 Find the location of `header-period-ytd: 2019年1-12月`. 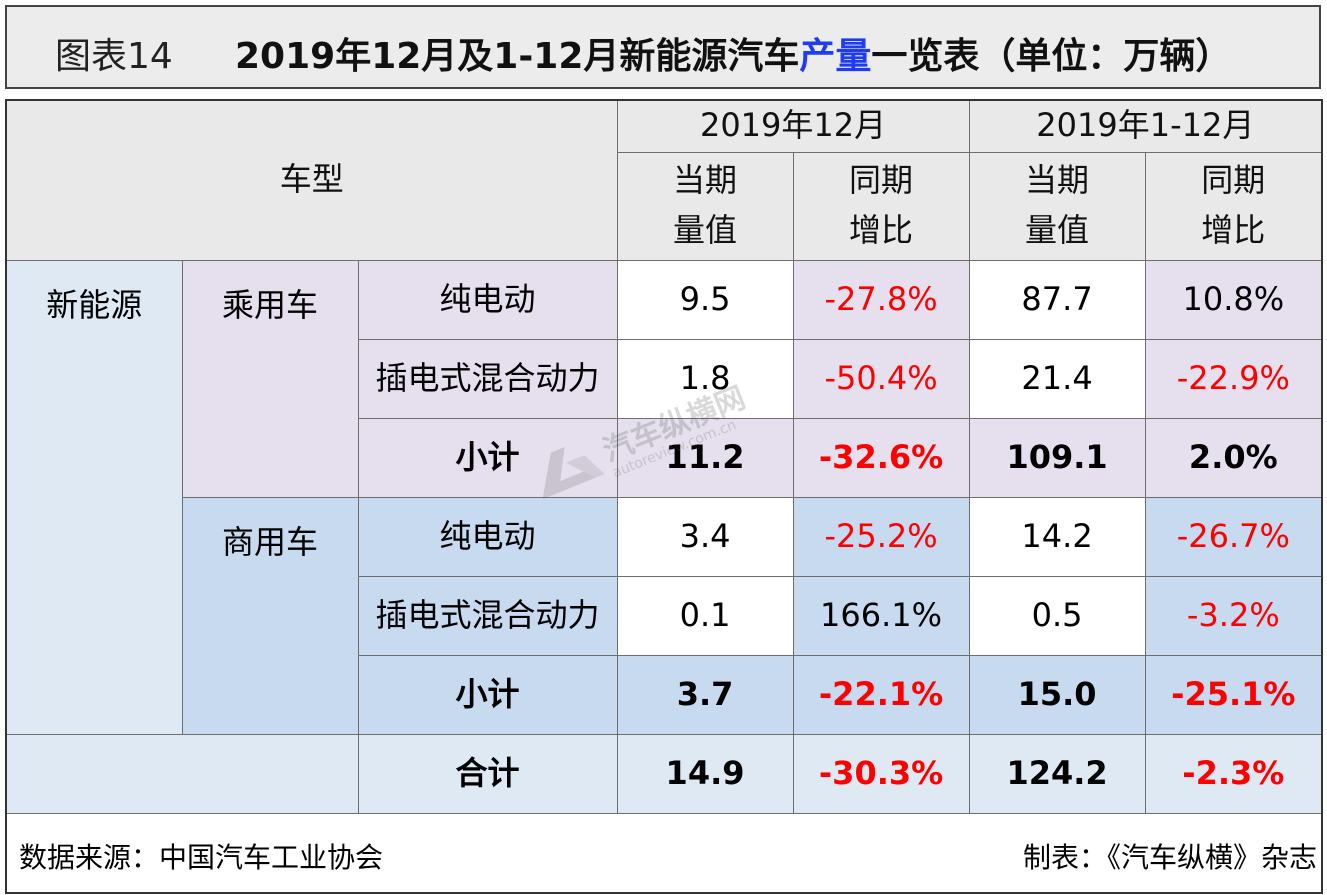

header-period-ytd: 2019年1-12月 is located at coordinates (1145, 126).